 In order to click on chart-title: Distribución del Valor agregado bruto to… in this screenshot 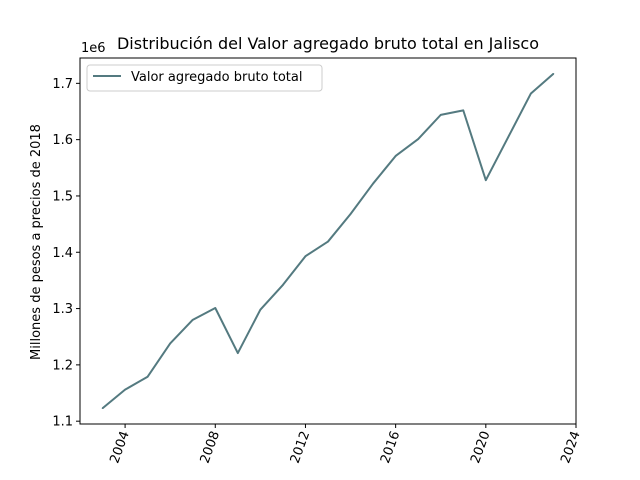, I will do `click(328, 43)`.